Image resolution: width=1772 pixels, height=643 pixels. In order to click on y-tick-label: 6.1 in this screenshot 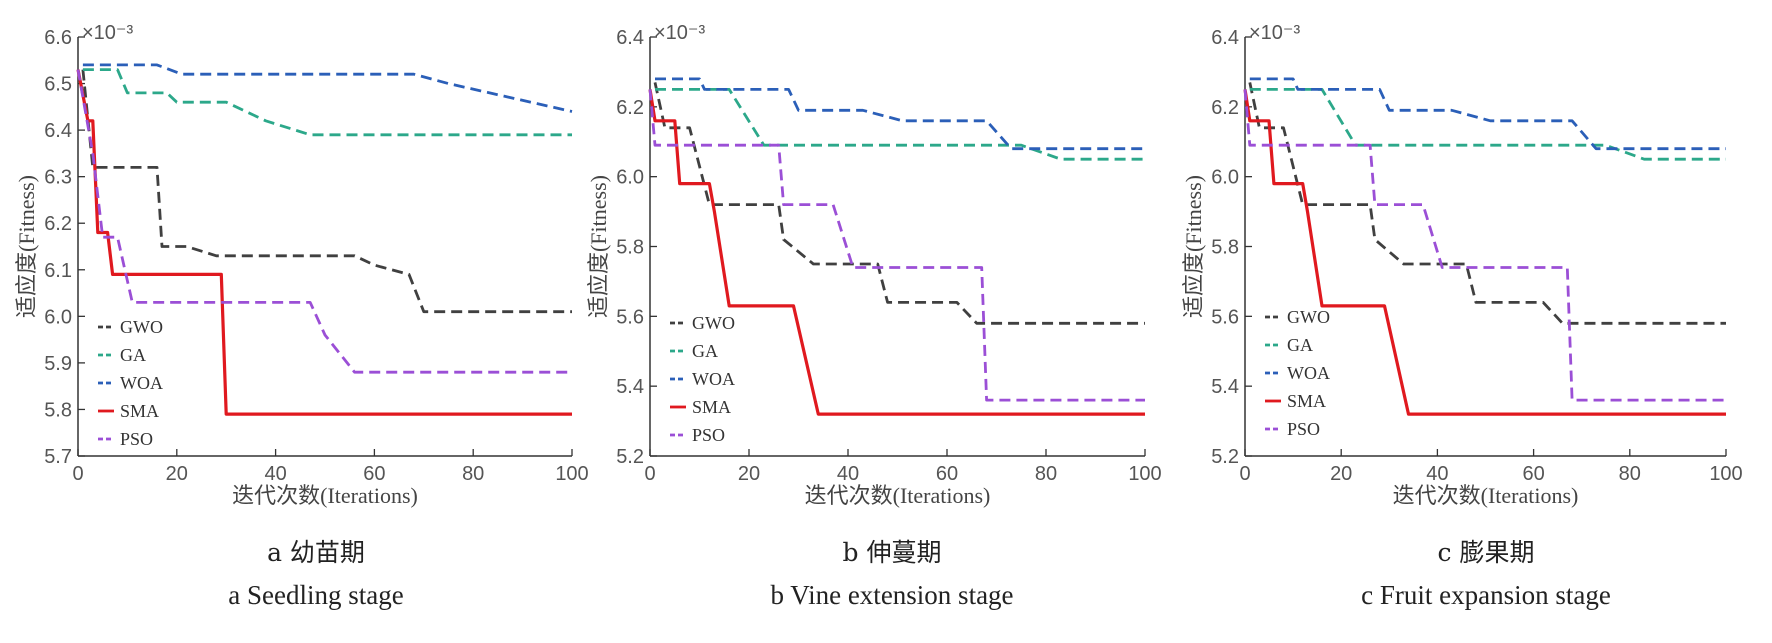, I will do `click(58, 271)`.